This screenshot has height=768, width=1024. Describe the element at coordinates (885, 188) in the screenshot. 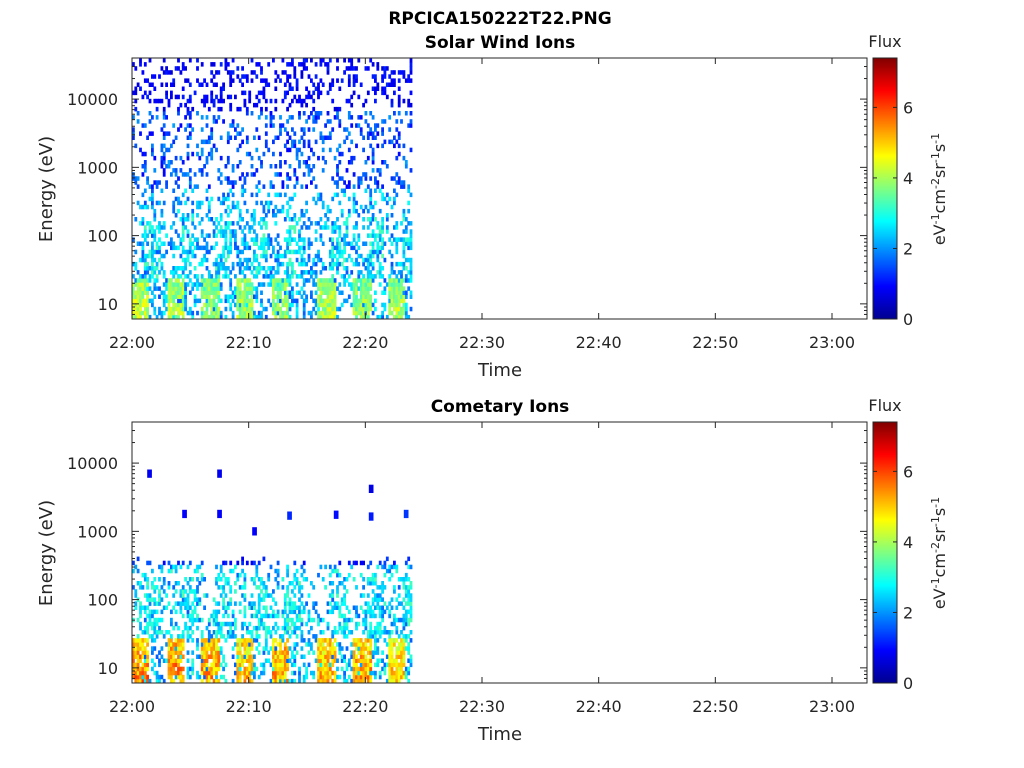

I see `colorbar` at that location.